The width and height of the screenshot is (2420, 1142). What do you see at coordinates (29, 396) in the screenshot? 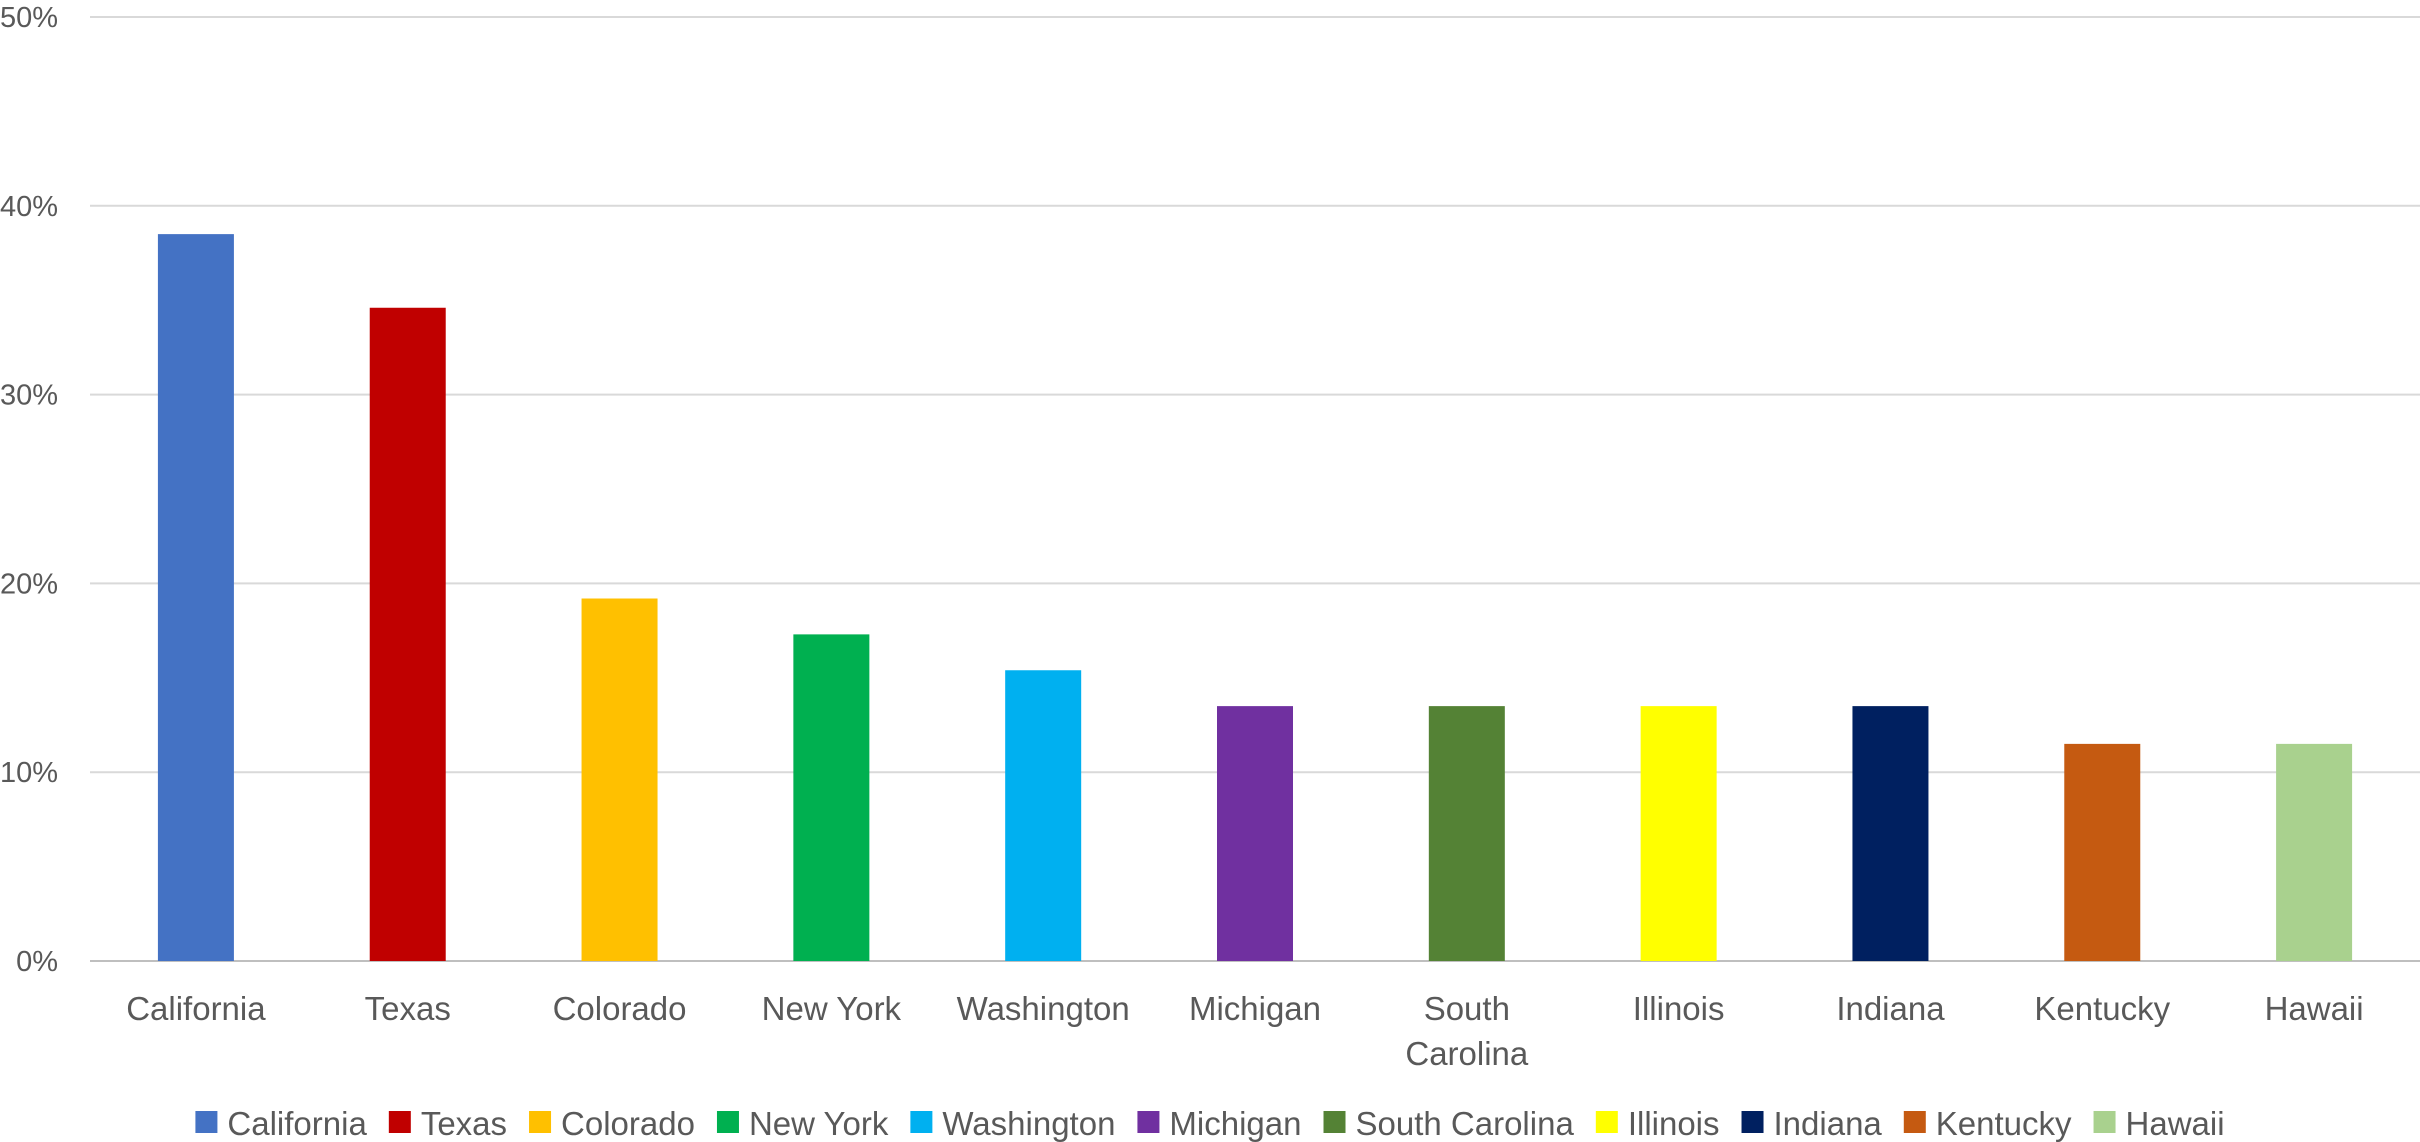
I see `y-tick-label: 30%` at bounding box center [29, 396].